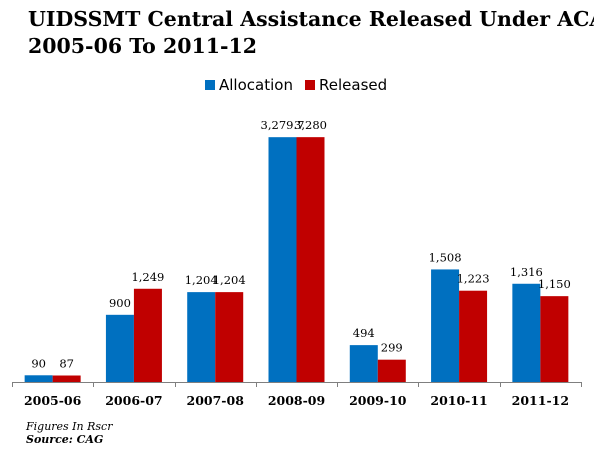 The height and width of the screenshot is (458, 594). What do you see at coordinates (445, 257) in the screenshot?
I see `value-label-allocation-2010-11: 1,508` at bounding box center [445, 257].